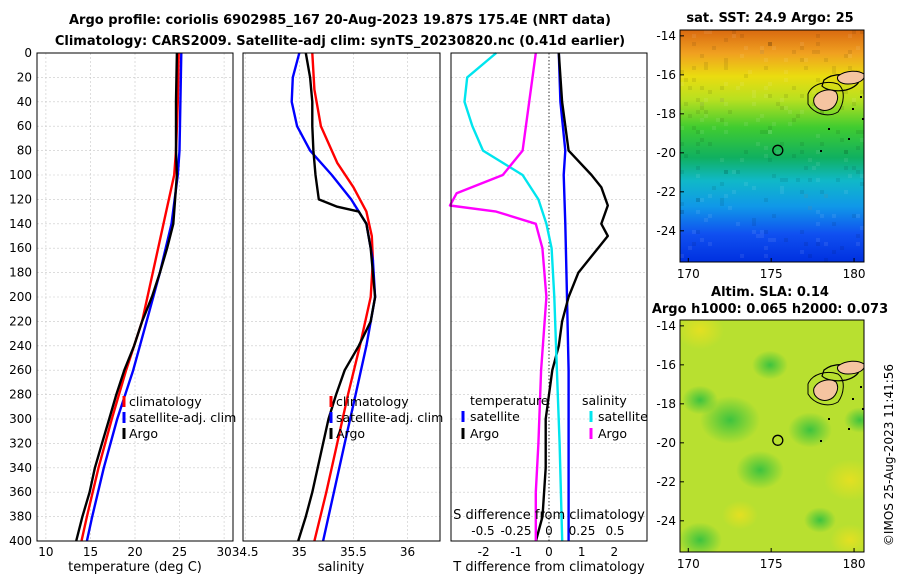 This screenshot has width=900, height=580. Describe the element at coordinates (20, 175) in the screenshot. I see `depth-tick-label: 100` at that location.